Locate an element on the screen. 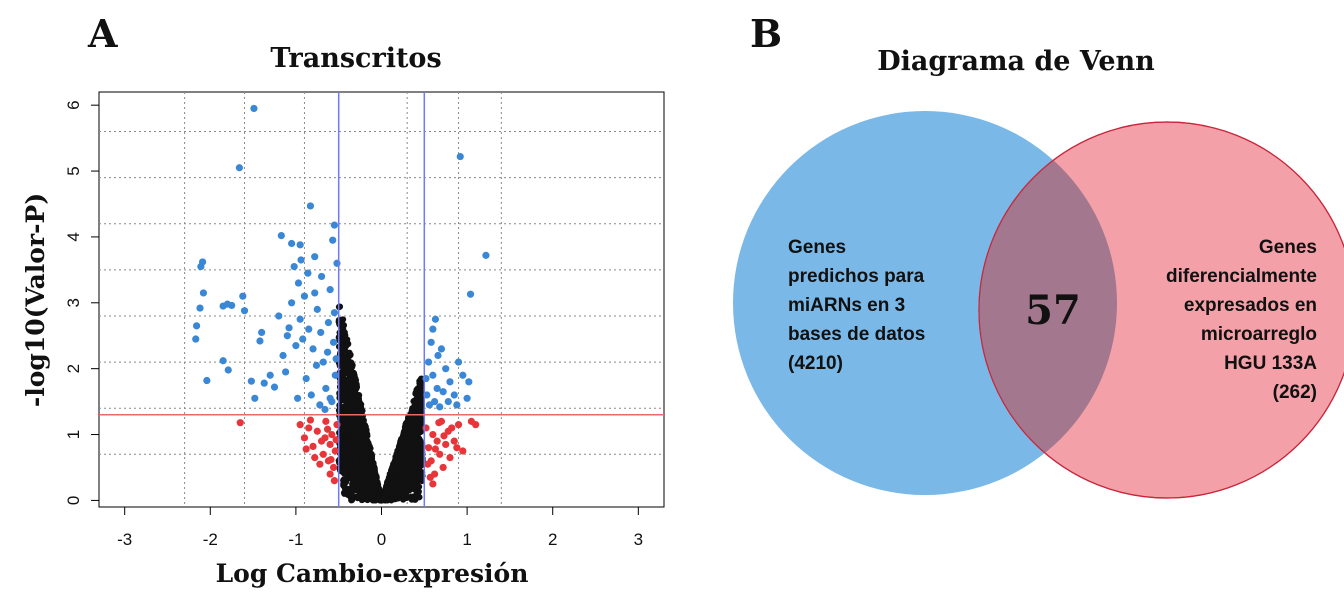  nonsignificant-points is located at coordinates (380, 403).